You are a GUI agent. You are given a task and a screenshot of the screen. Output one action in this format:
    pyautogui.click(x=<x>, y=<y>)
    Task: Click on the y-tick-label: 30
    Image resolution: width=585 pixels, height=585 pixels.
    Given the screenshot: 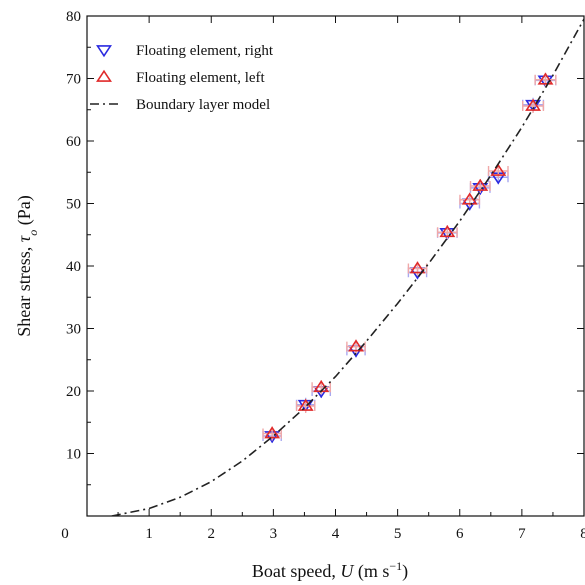 What is the action you would take?
    pyautogui.click(x=73, y=330)
    